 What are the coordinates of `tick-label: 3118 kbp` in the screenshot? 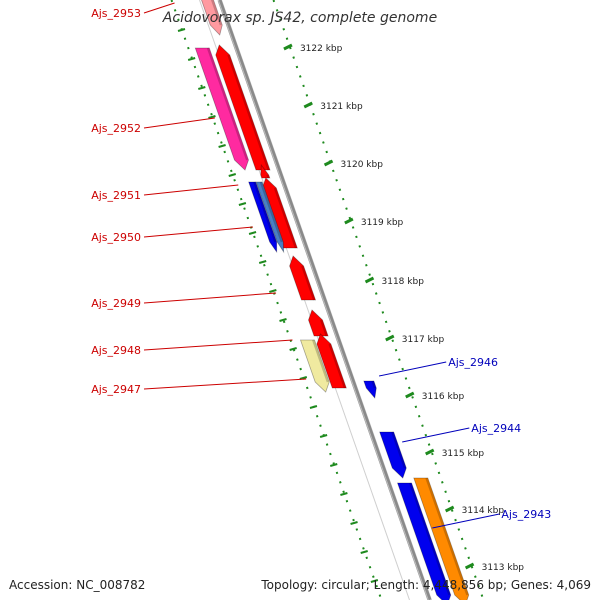 It's located at (403, 282).